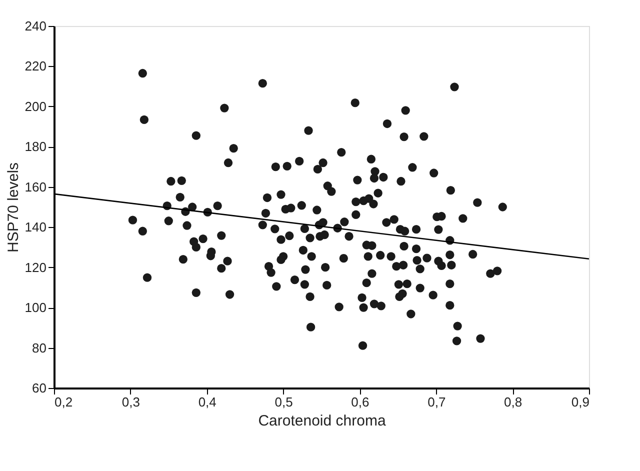  I want to click on y-tick-label: 240, so click(35, 26).